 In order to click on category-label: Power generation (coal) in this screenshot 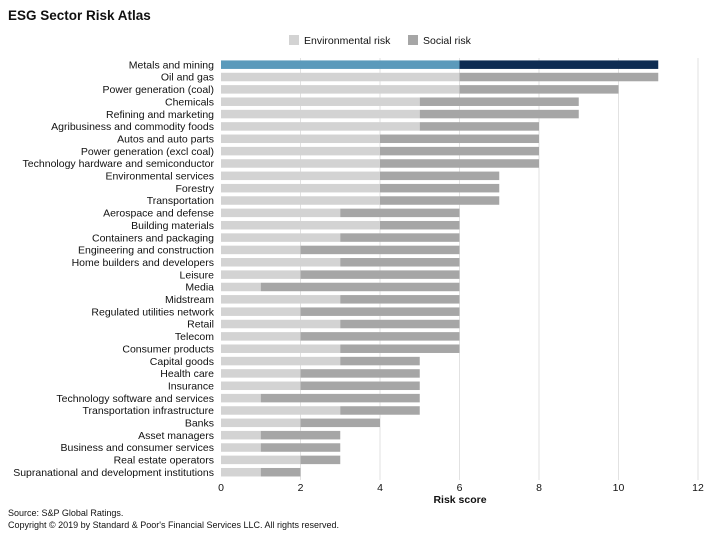, I will do `click(158, 90)`.